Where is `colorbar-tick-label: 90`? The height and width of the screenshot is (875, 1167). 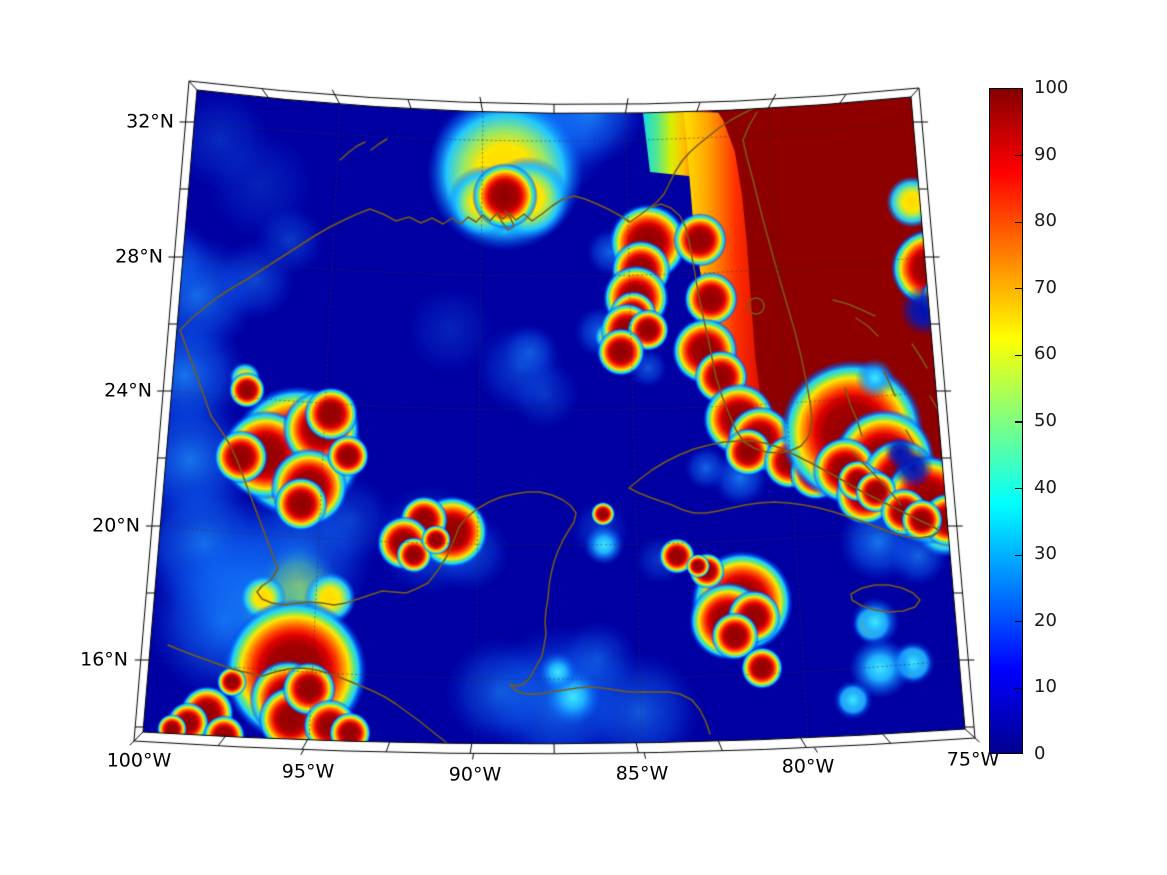
colorbar-tick-label: 90 is located at coordinates (1045, 154).